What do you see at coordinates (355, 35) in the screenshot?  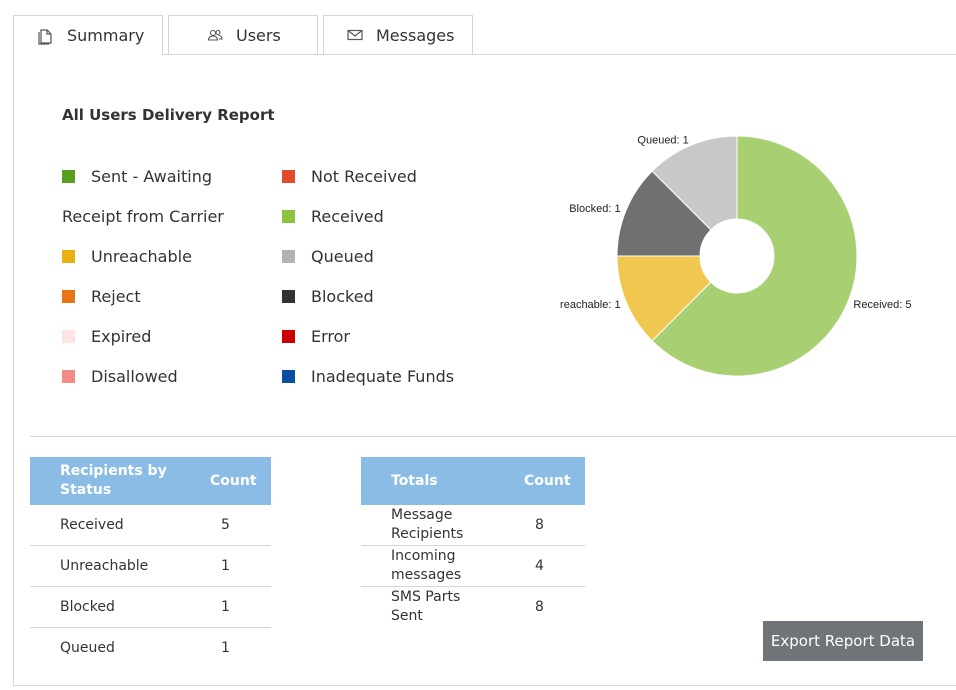 I see `envelope-icon` at bounding box center [355, 35].